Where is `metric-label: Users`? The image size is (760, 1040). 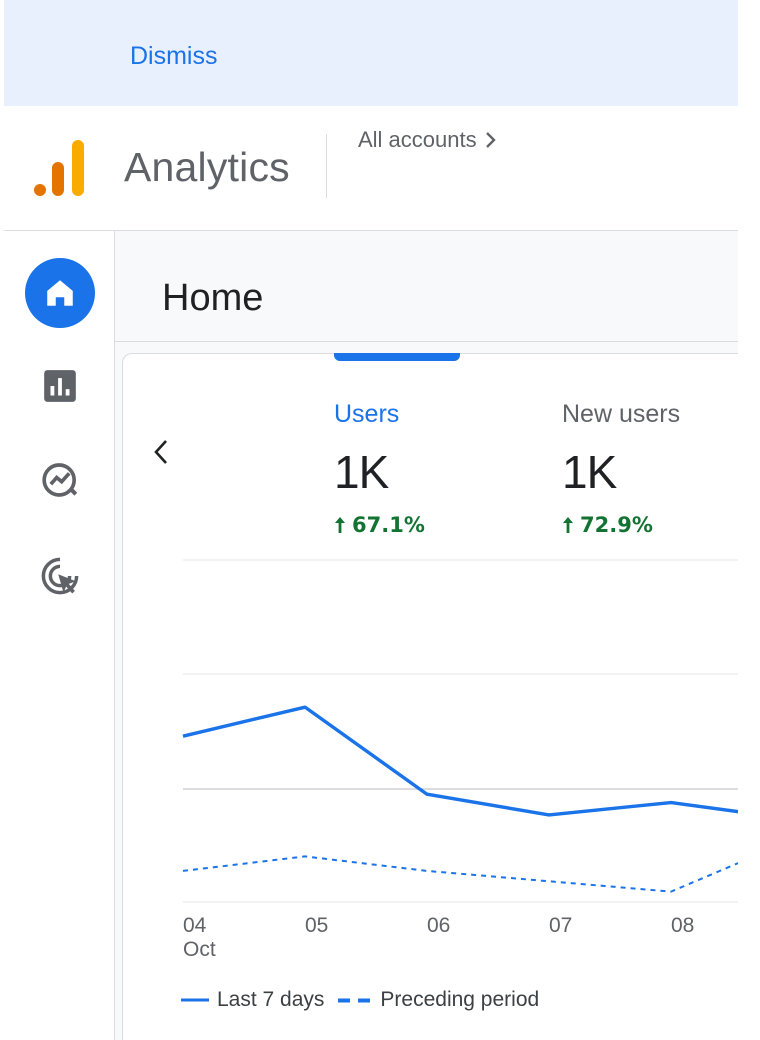
metric-label: Users is located at coordinates (367, 414).